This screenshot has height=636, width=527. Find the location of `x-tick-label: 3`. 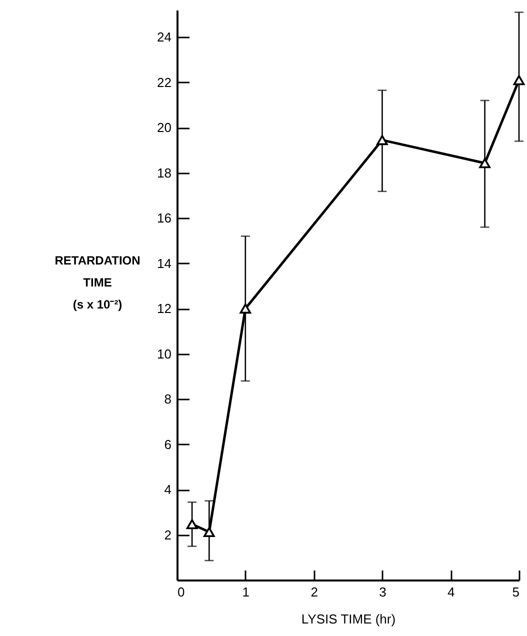

x-tick-label: 3 is located at coordinates (382, 592).